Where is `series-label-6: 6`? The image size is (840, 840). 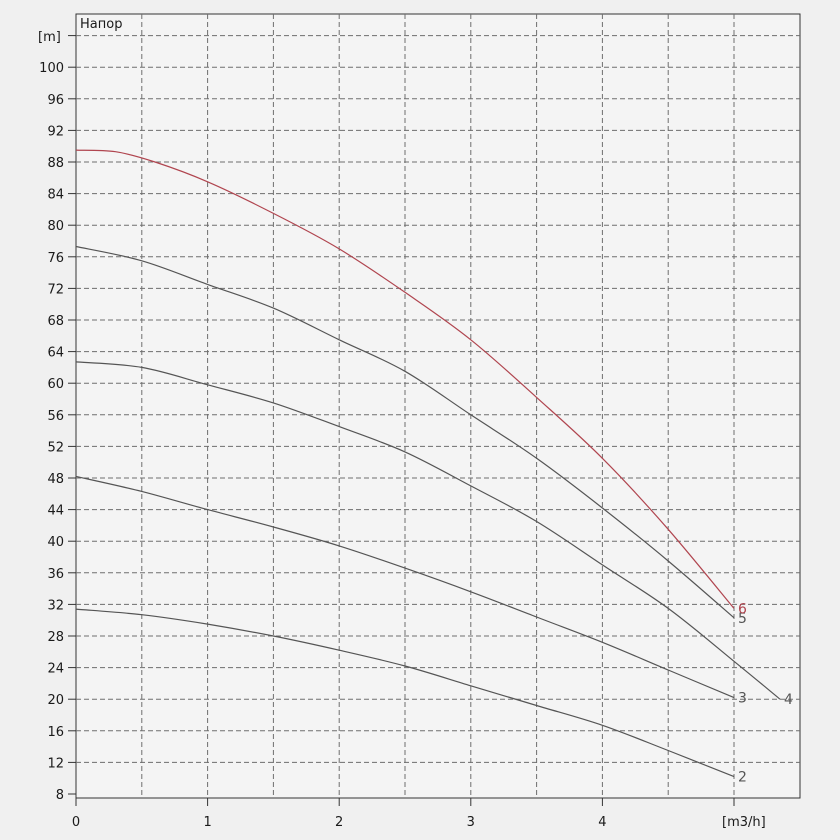 series-label-6: 6 is located at coordinates (742, 609).